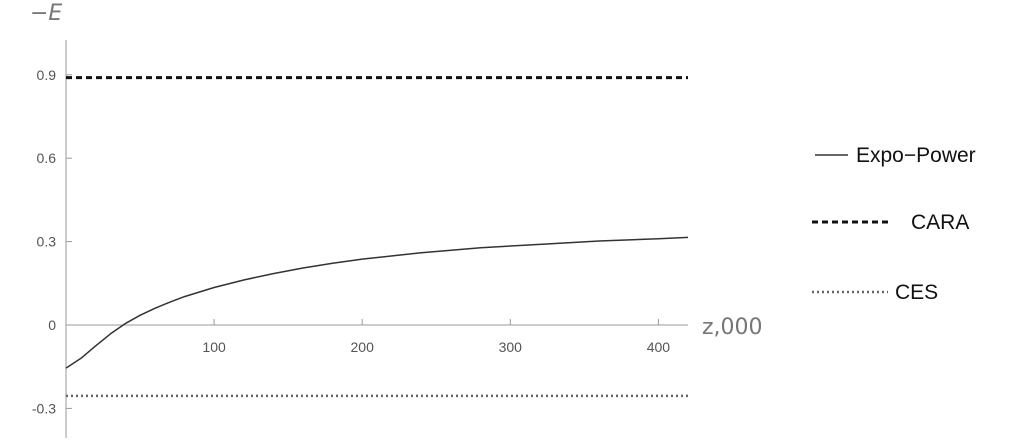 This screenshot has width=1031, height=441. What do you see at coordinates (47, 242) in the screenshot?
I see `y-tick-label: 0.3` at bounding box center [47, 242].